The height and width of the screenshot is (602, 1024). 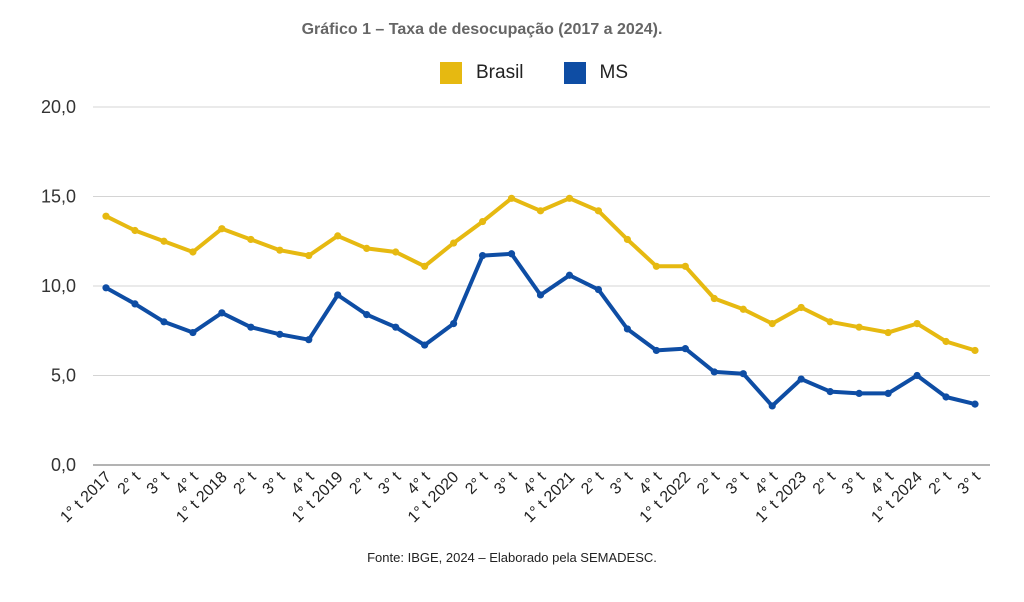 I want to click on y-tick-label: 10,0, so click(x=58, y=286).